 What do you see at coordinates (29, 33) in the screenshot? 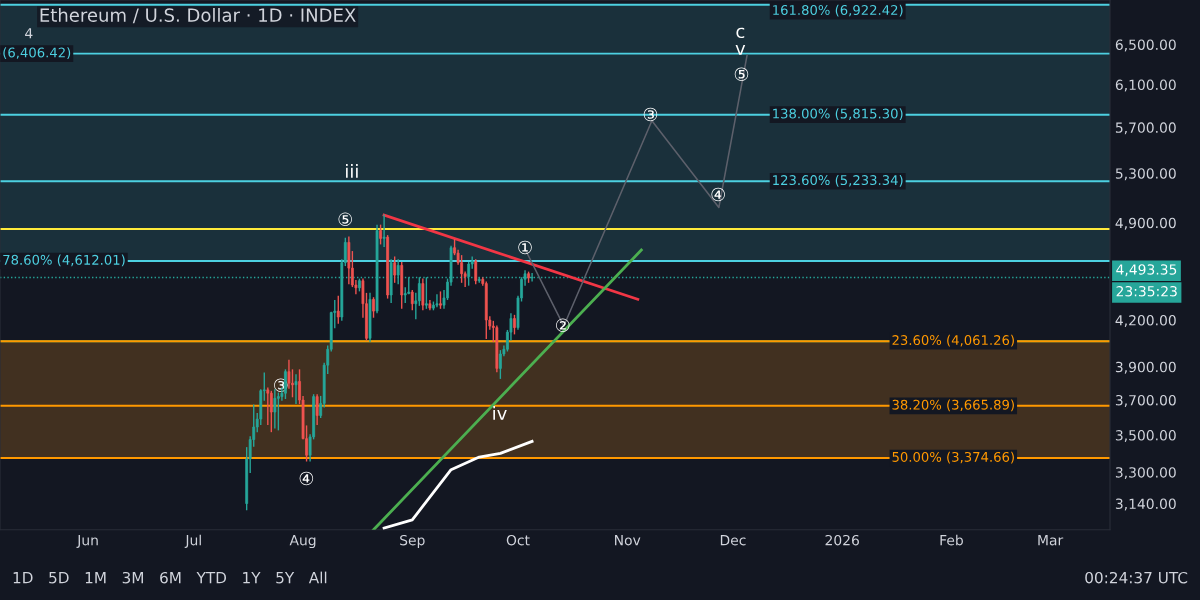
I see `annotation: 4` at bounding box center [29, 33].